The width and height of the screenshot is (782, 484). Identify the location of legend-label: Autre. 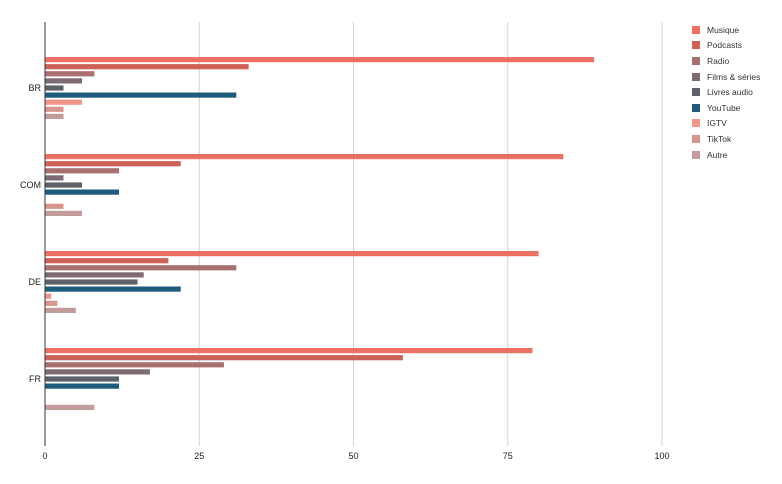
(717, 154).